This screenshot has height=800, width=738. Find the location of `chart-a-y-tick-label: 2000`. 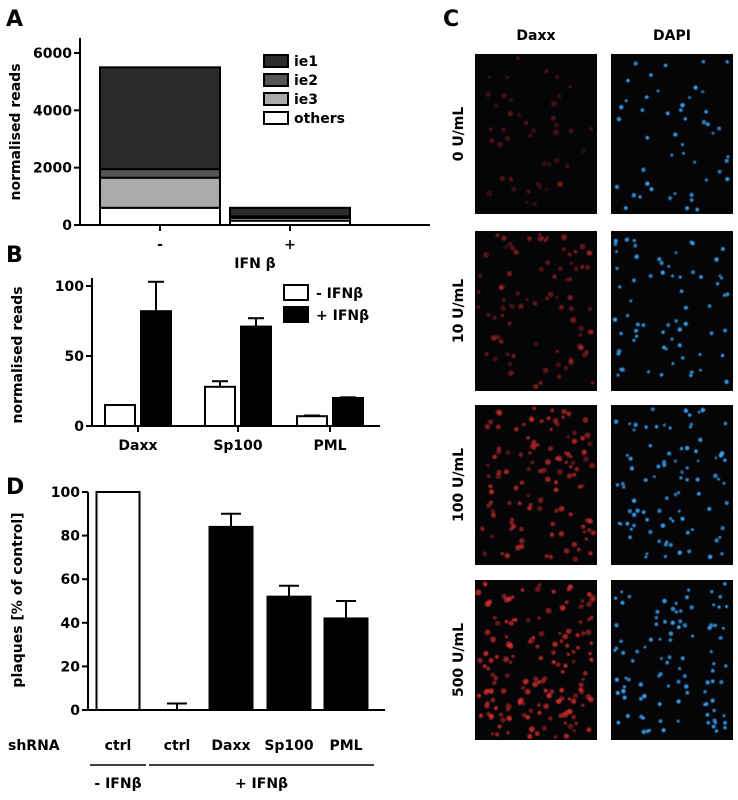

chart-a-y-tick-label: 2000 is located at coordinates (52, 169).